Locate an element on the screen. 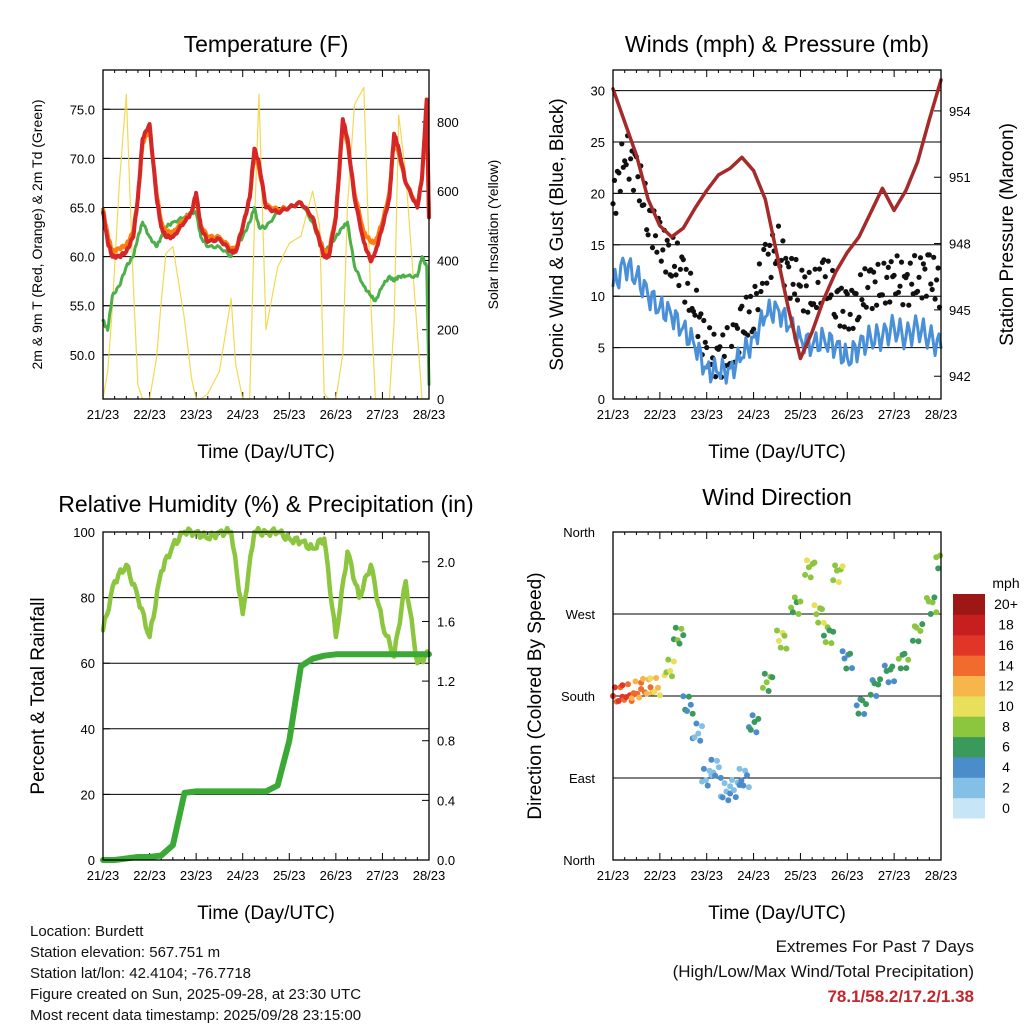 This screenshot has width=1024, height=1026. x-tick-label: 23/23 is located at coordinates (196, 875).